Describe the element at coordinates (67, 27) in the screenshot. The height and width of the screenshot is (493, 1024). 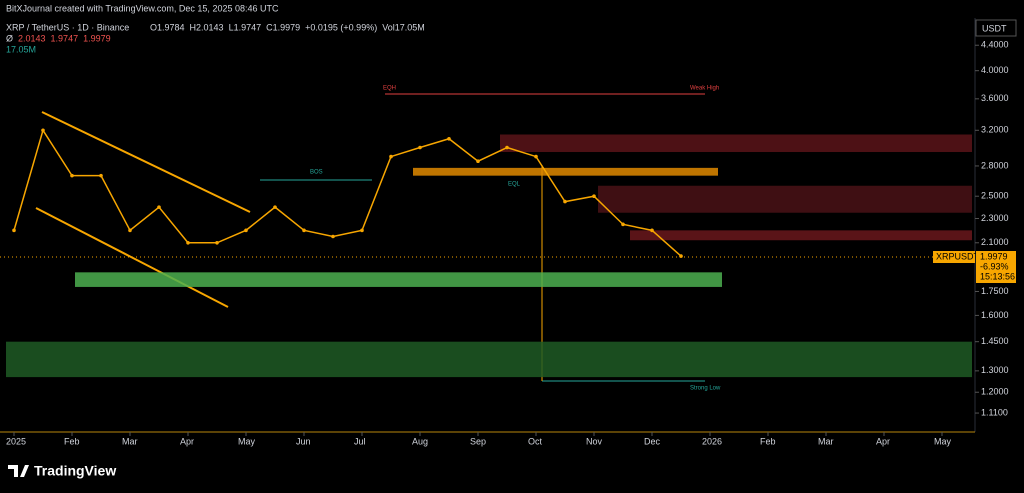
I see `symbol: XRP / TetherUS · 1D · Binance` at that location.